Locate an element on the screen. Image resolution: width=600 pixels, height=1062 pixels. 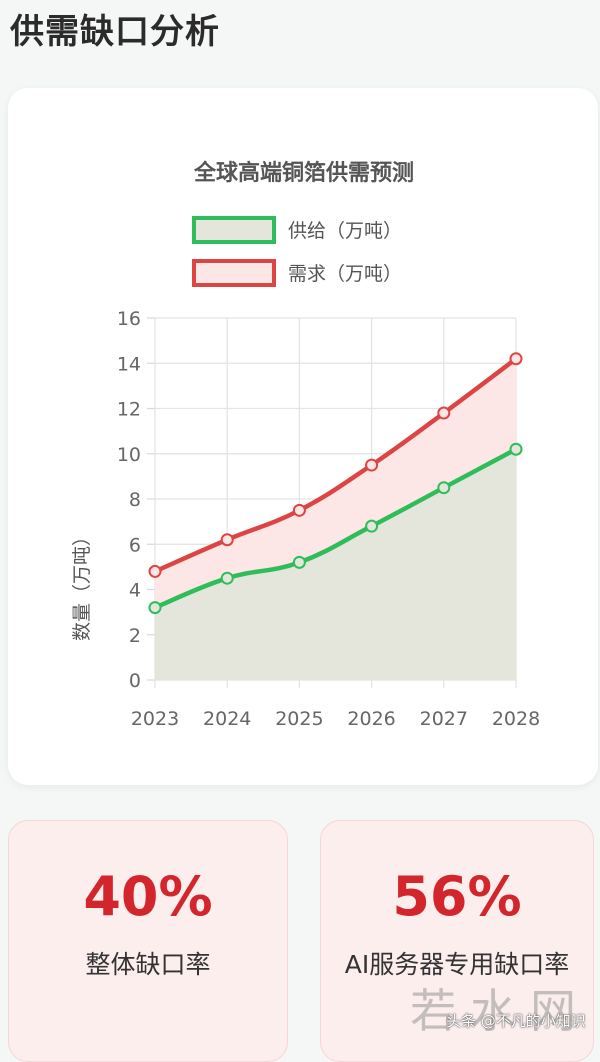
y-tick-label: 8 is located at coordinates (135, 500).